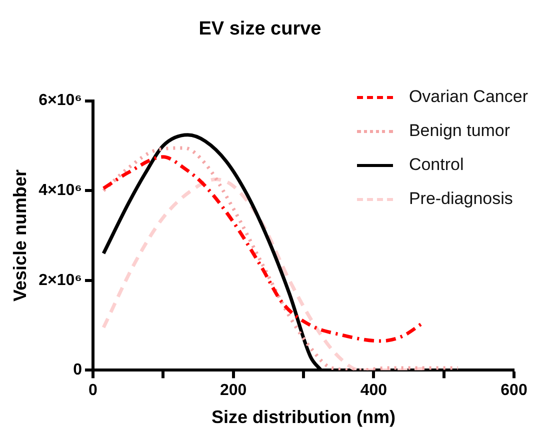 Image resolution: width=534 pixels, height=437 pixels. Describe the element at coordinates (468, 97) in the screenshot. I see `legend-label: Ovarian Cancer` at that location.